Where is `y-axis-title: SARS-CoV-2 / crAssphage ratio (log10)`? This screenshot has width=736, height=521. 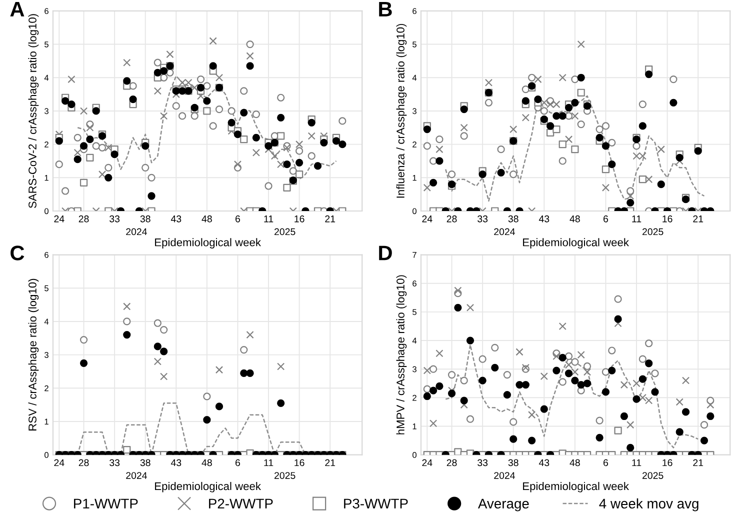 y-axis-title: SARS-CoV-2 / crAssphage ratio (log10) is located at coordinates (33, 111).